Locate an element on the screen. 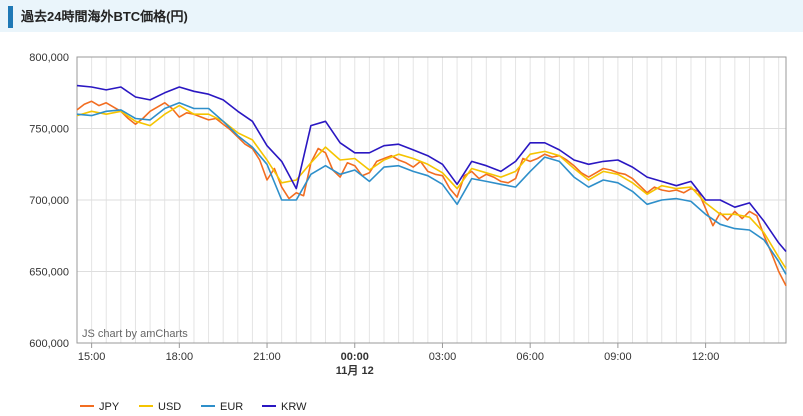  legend-item-usd: USD is located at coordinates (160, 407).